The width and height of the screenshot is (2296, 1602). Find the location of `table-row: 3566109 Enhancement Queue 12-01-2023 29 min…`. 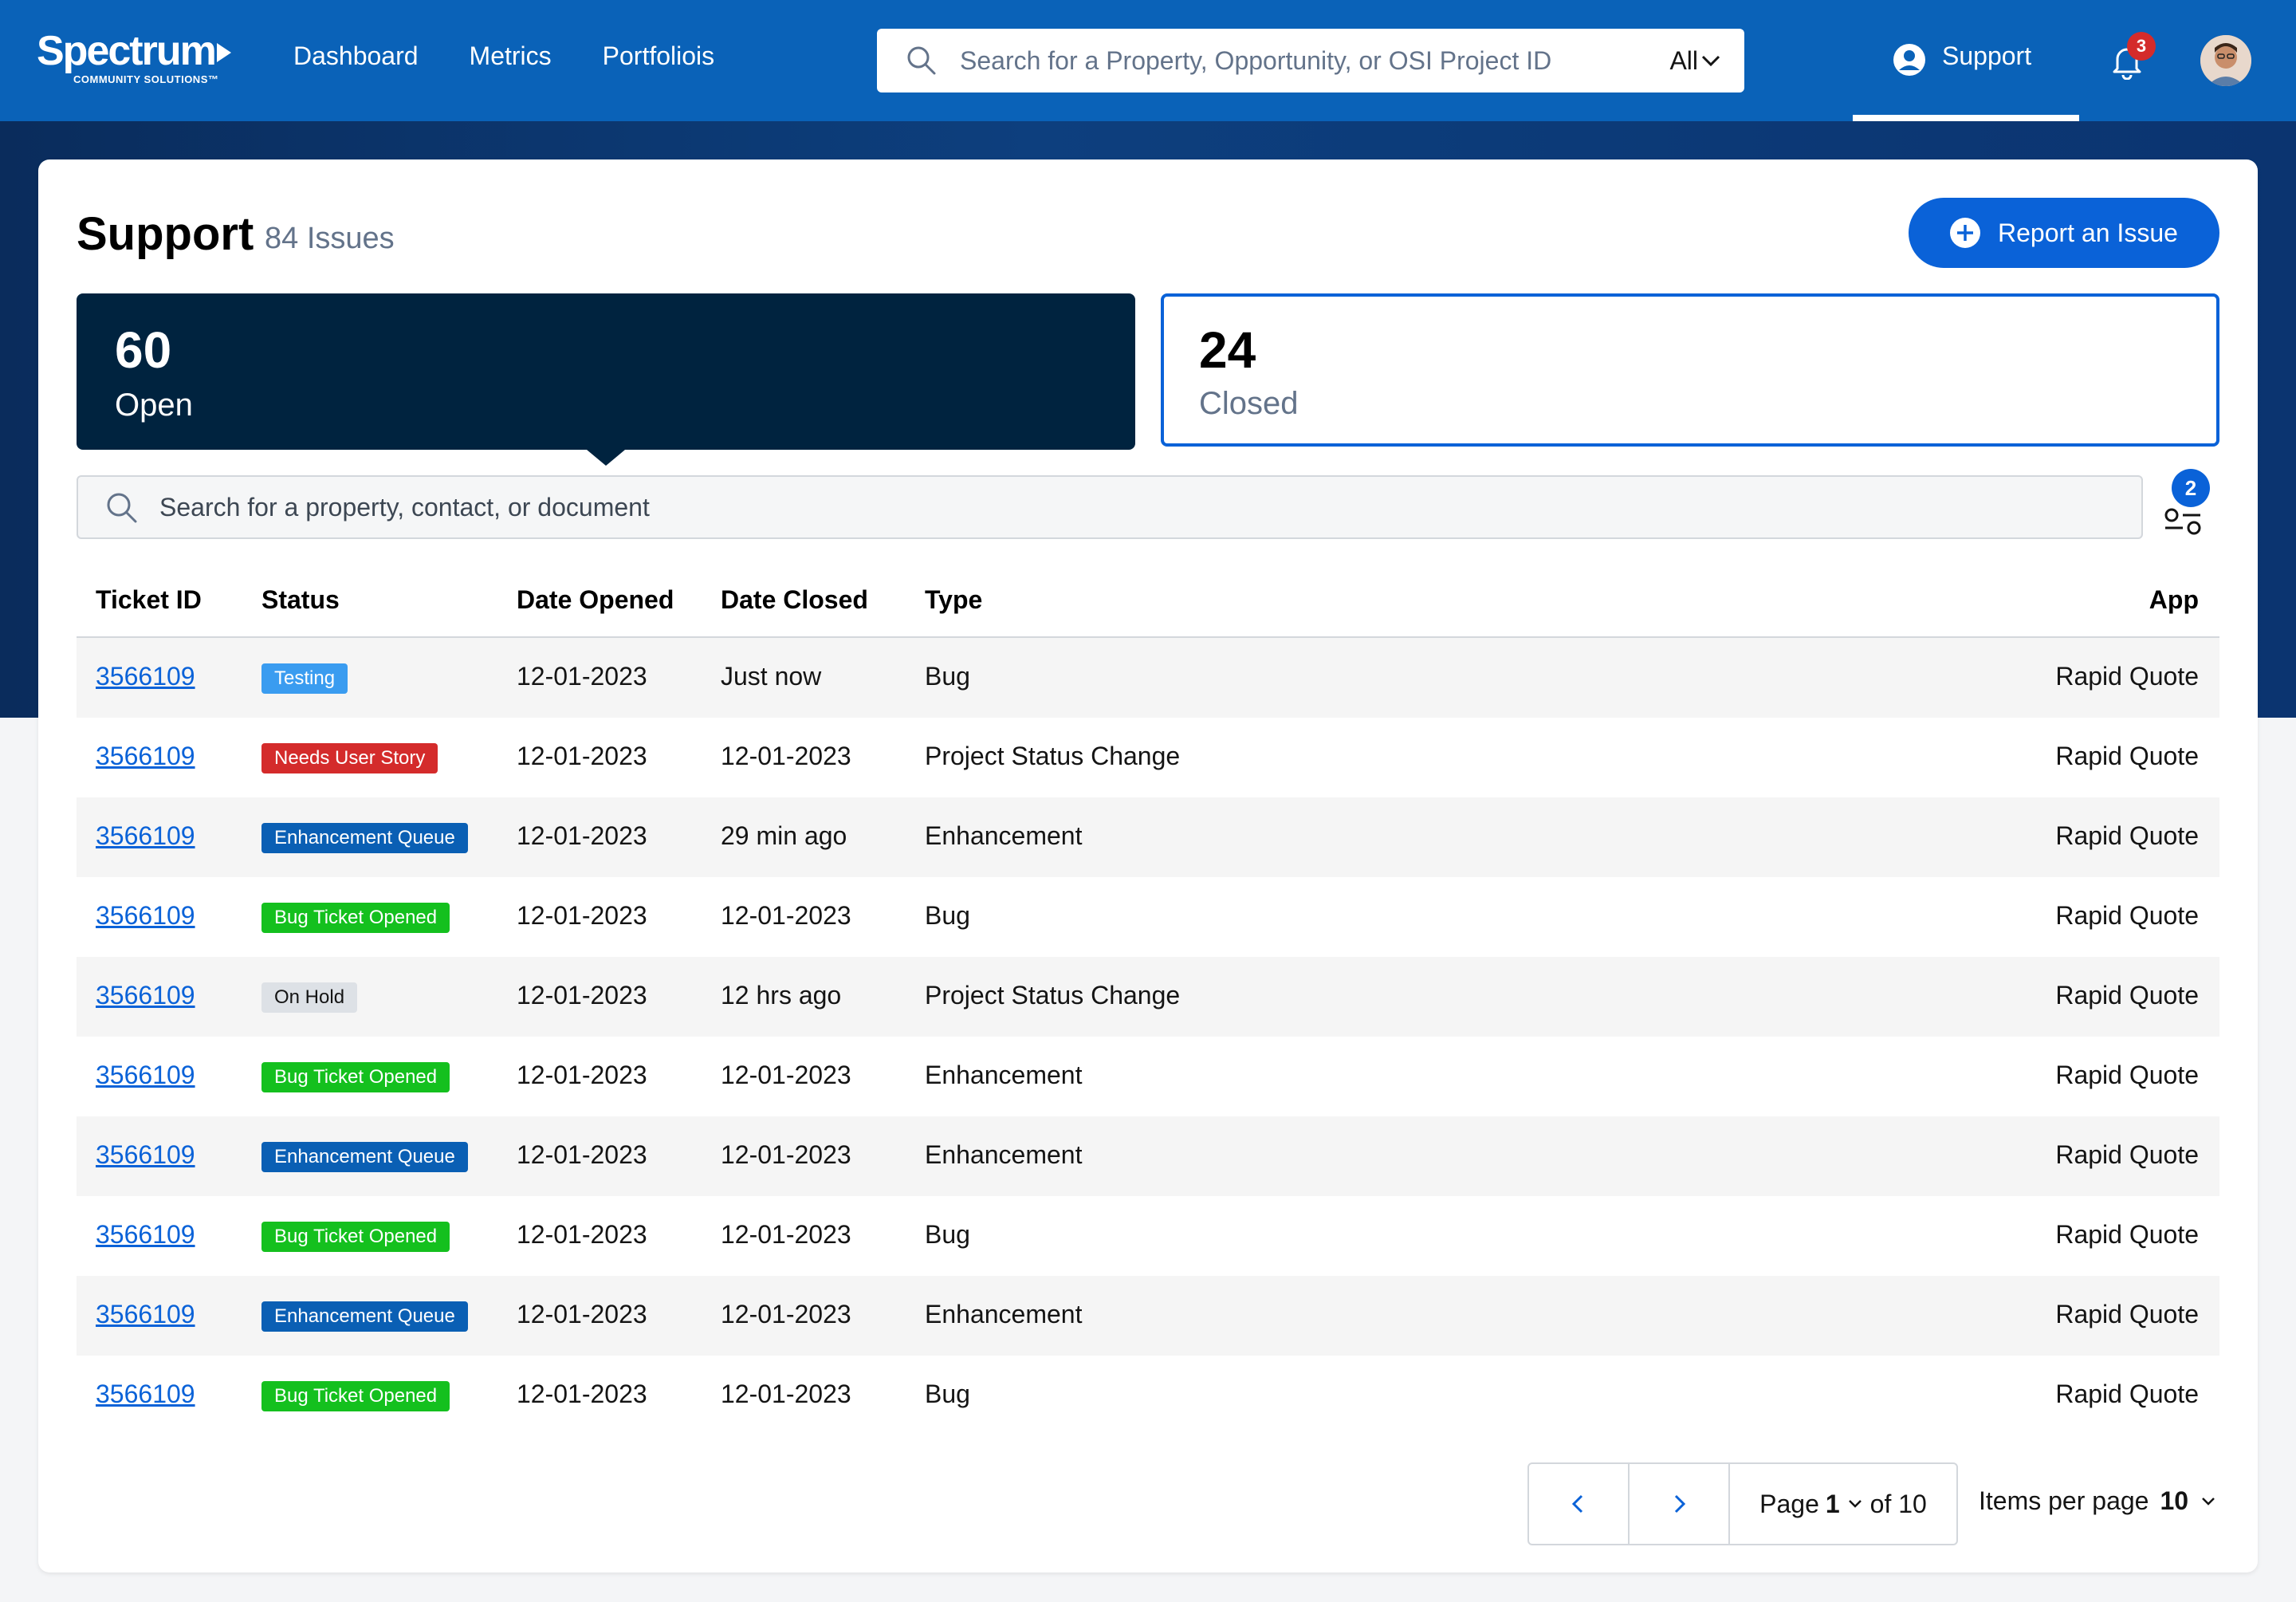

table-row: 3566109 Enhancement Queue 12-01-2023 29 min… is located at coordinates (1148, 837).